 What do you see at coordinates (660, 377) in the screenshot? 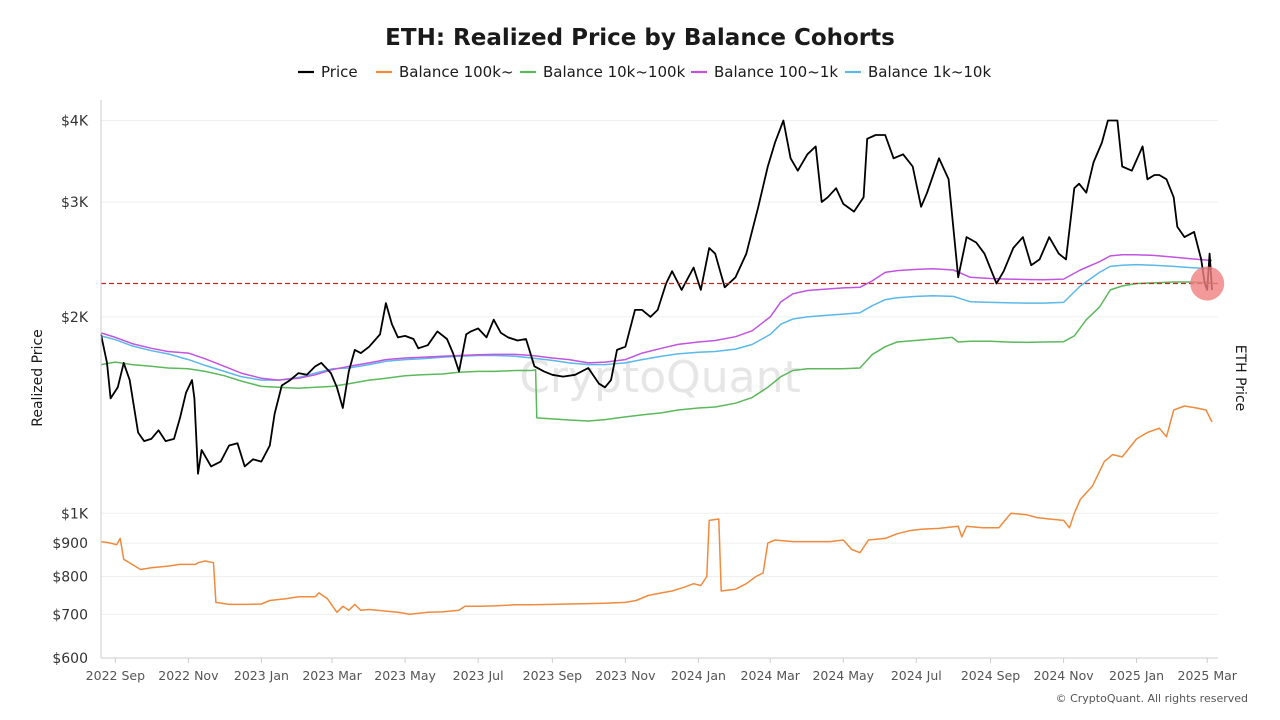
I see `watermark: CryptoQuant` at bounding box center [660, 377].